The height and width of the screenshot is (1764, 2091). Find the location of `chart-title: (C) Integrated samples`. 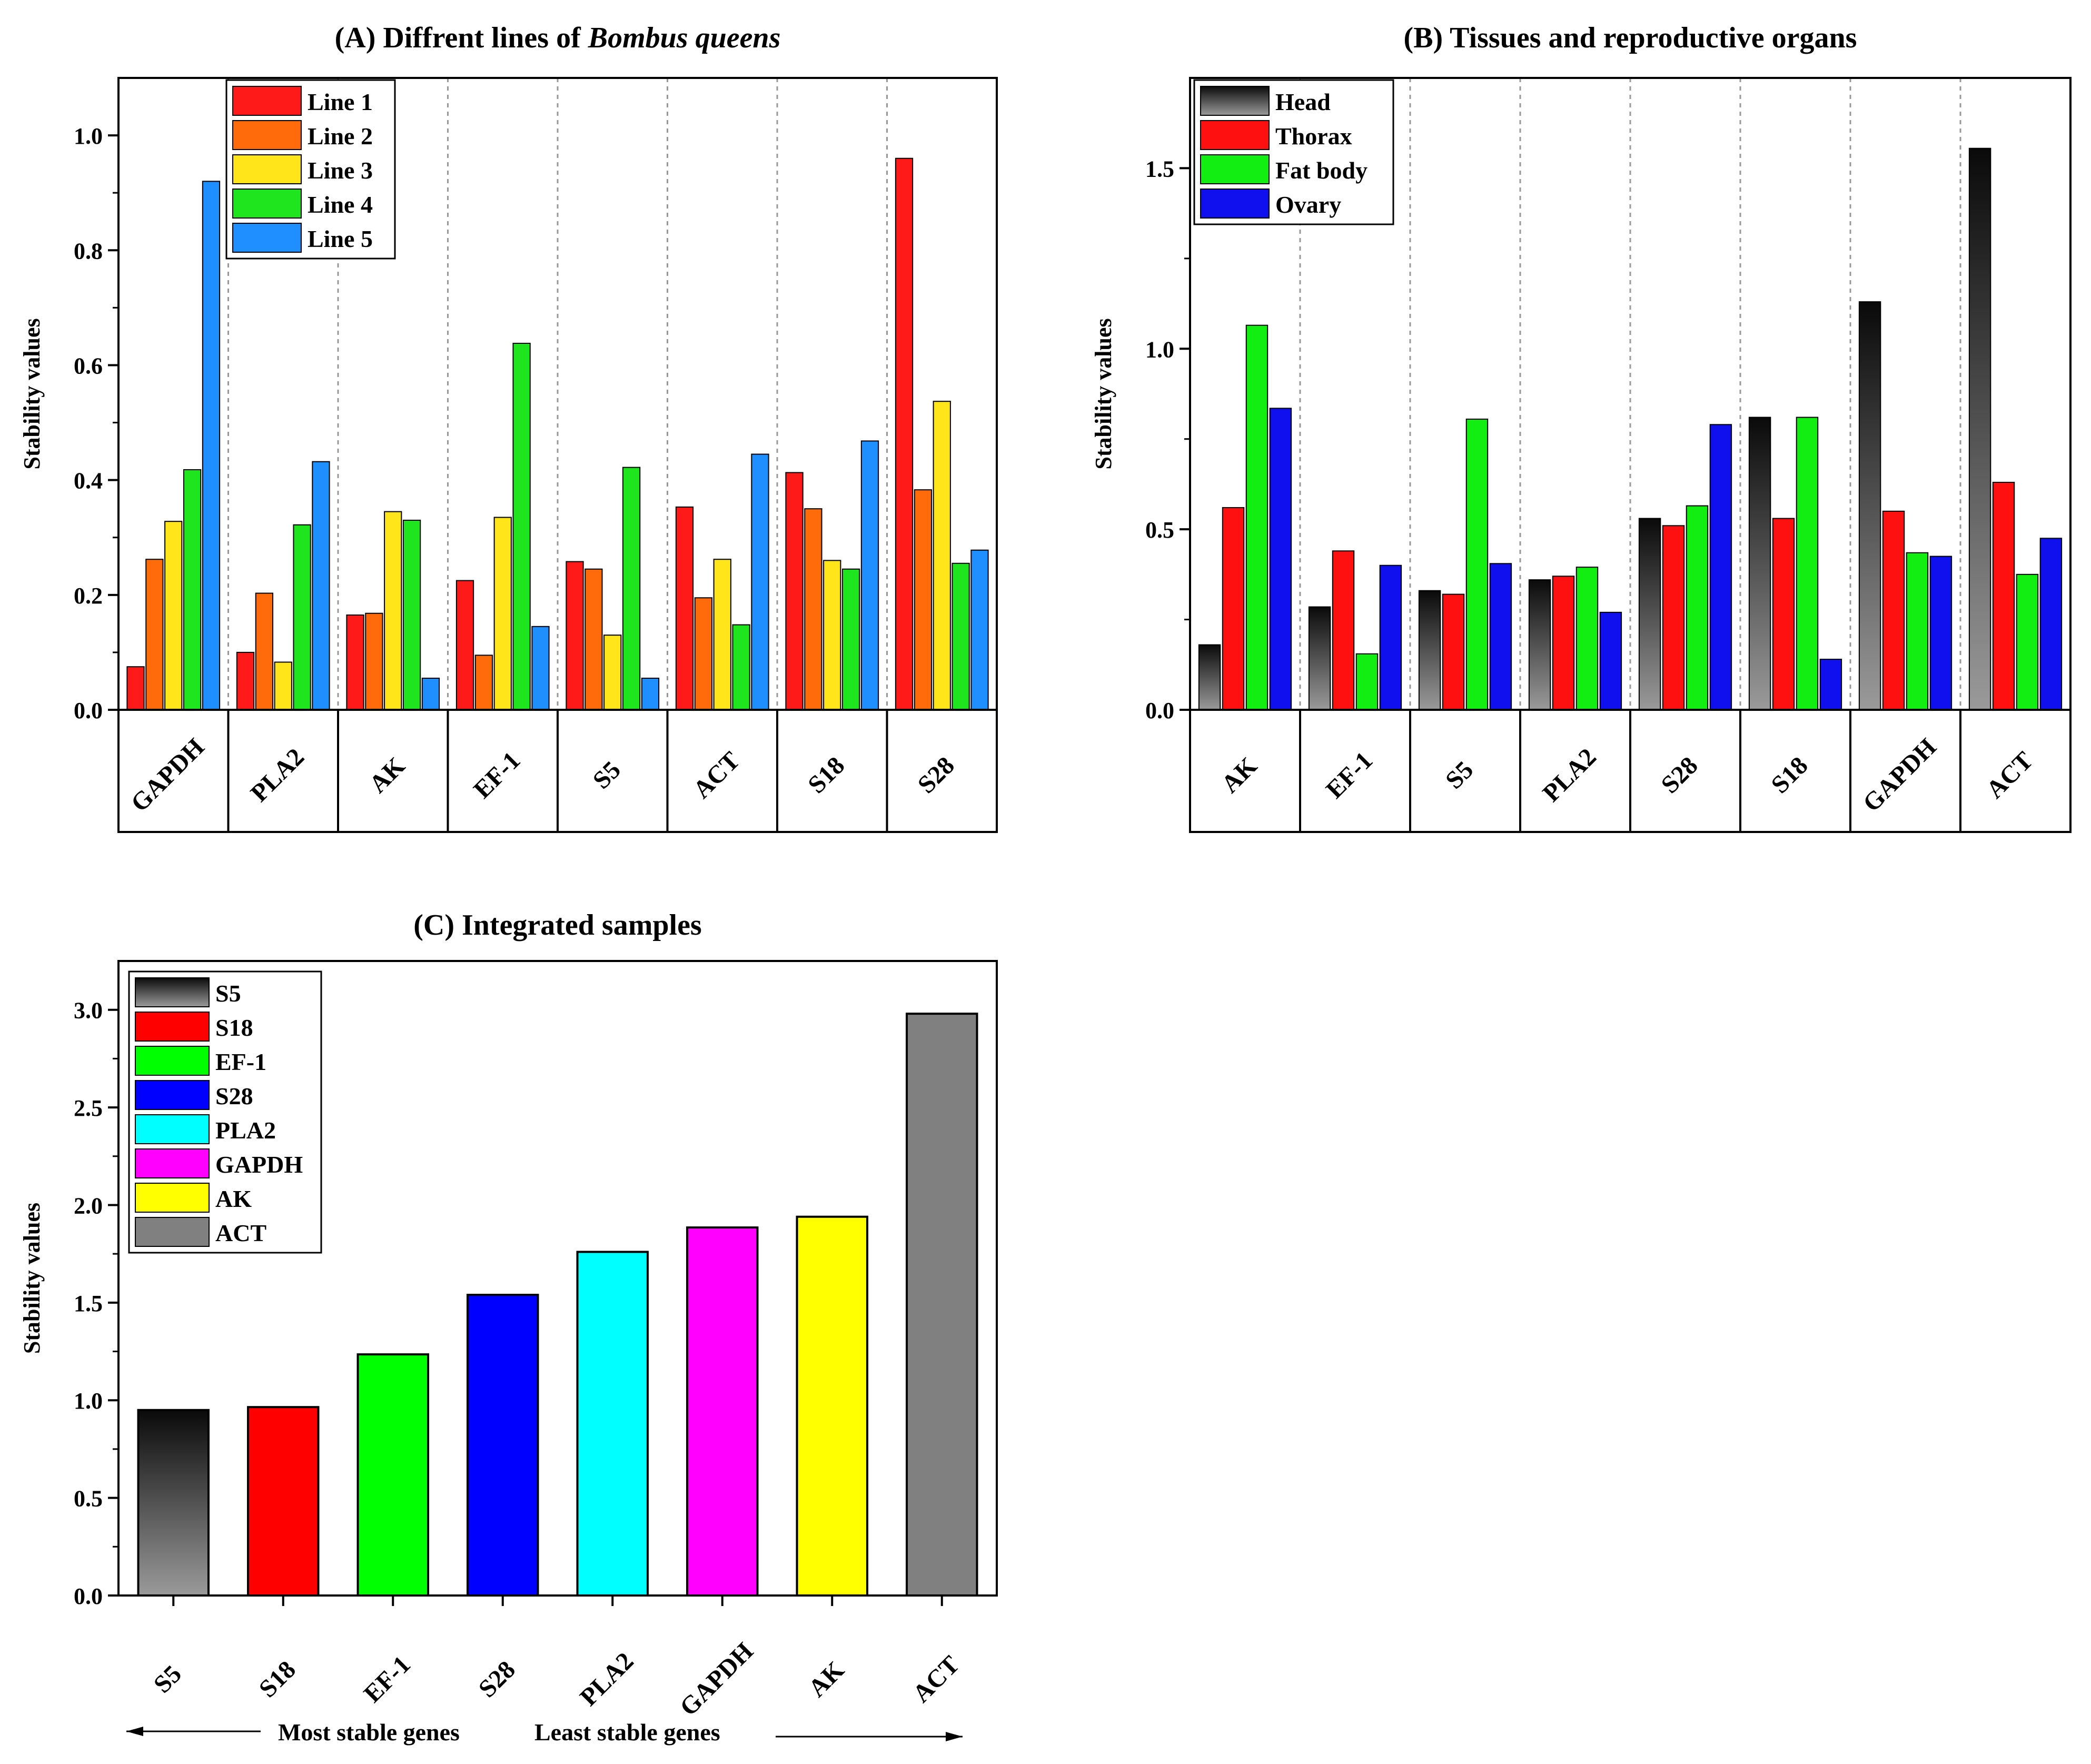

chart-title: (C) Integrated samples is located at coordinates (557, 925).